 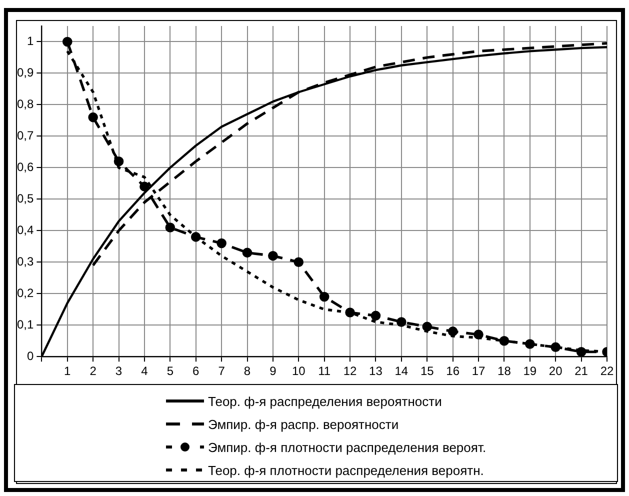 What do you see at coordinates (30, 355) in the screenshot?
I see `y-tick-label: 0` at bounding box center [30, 355].